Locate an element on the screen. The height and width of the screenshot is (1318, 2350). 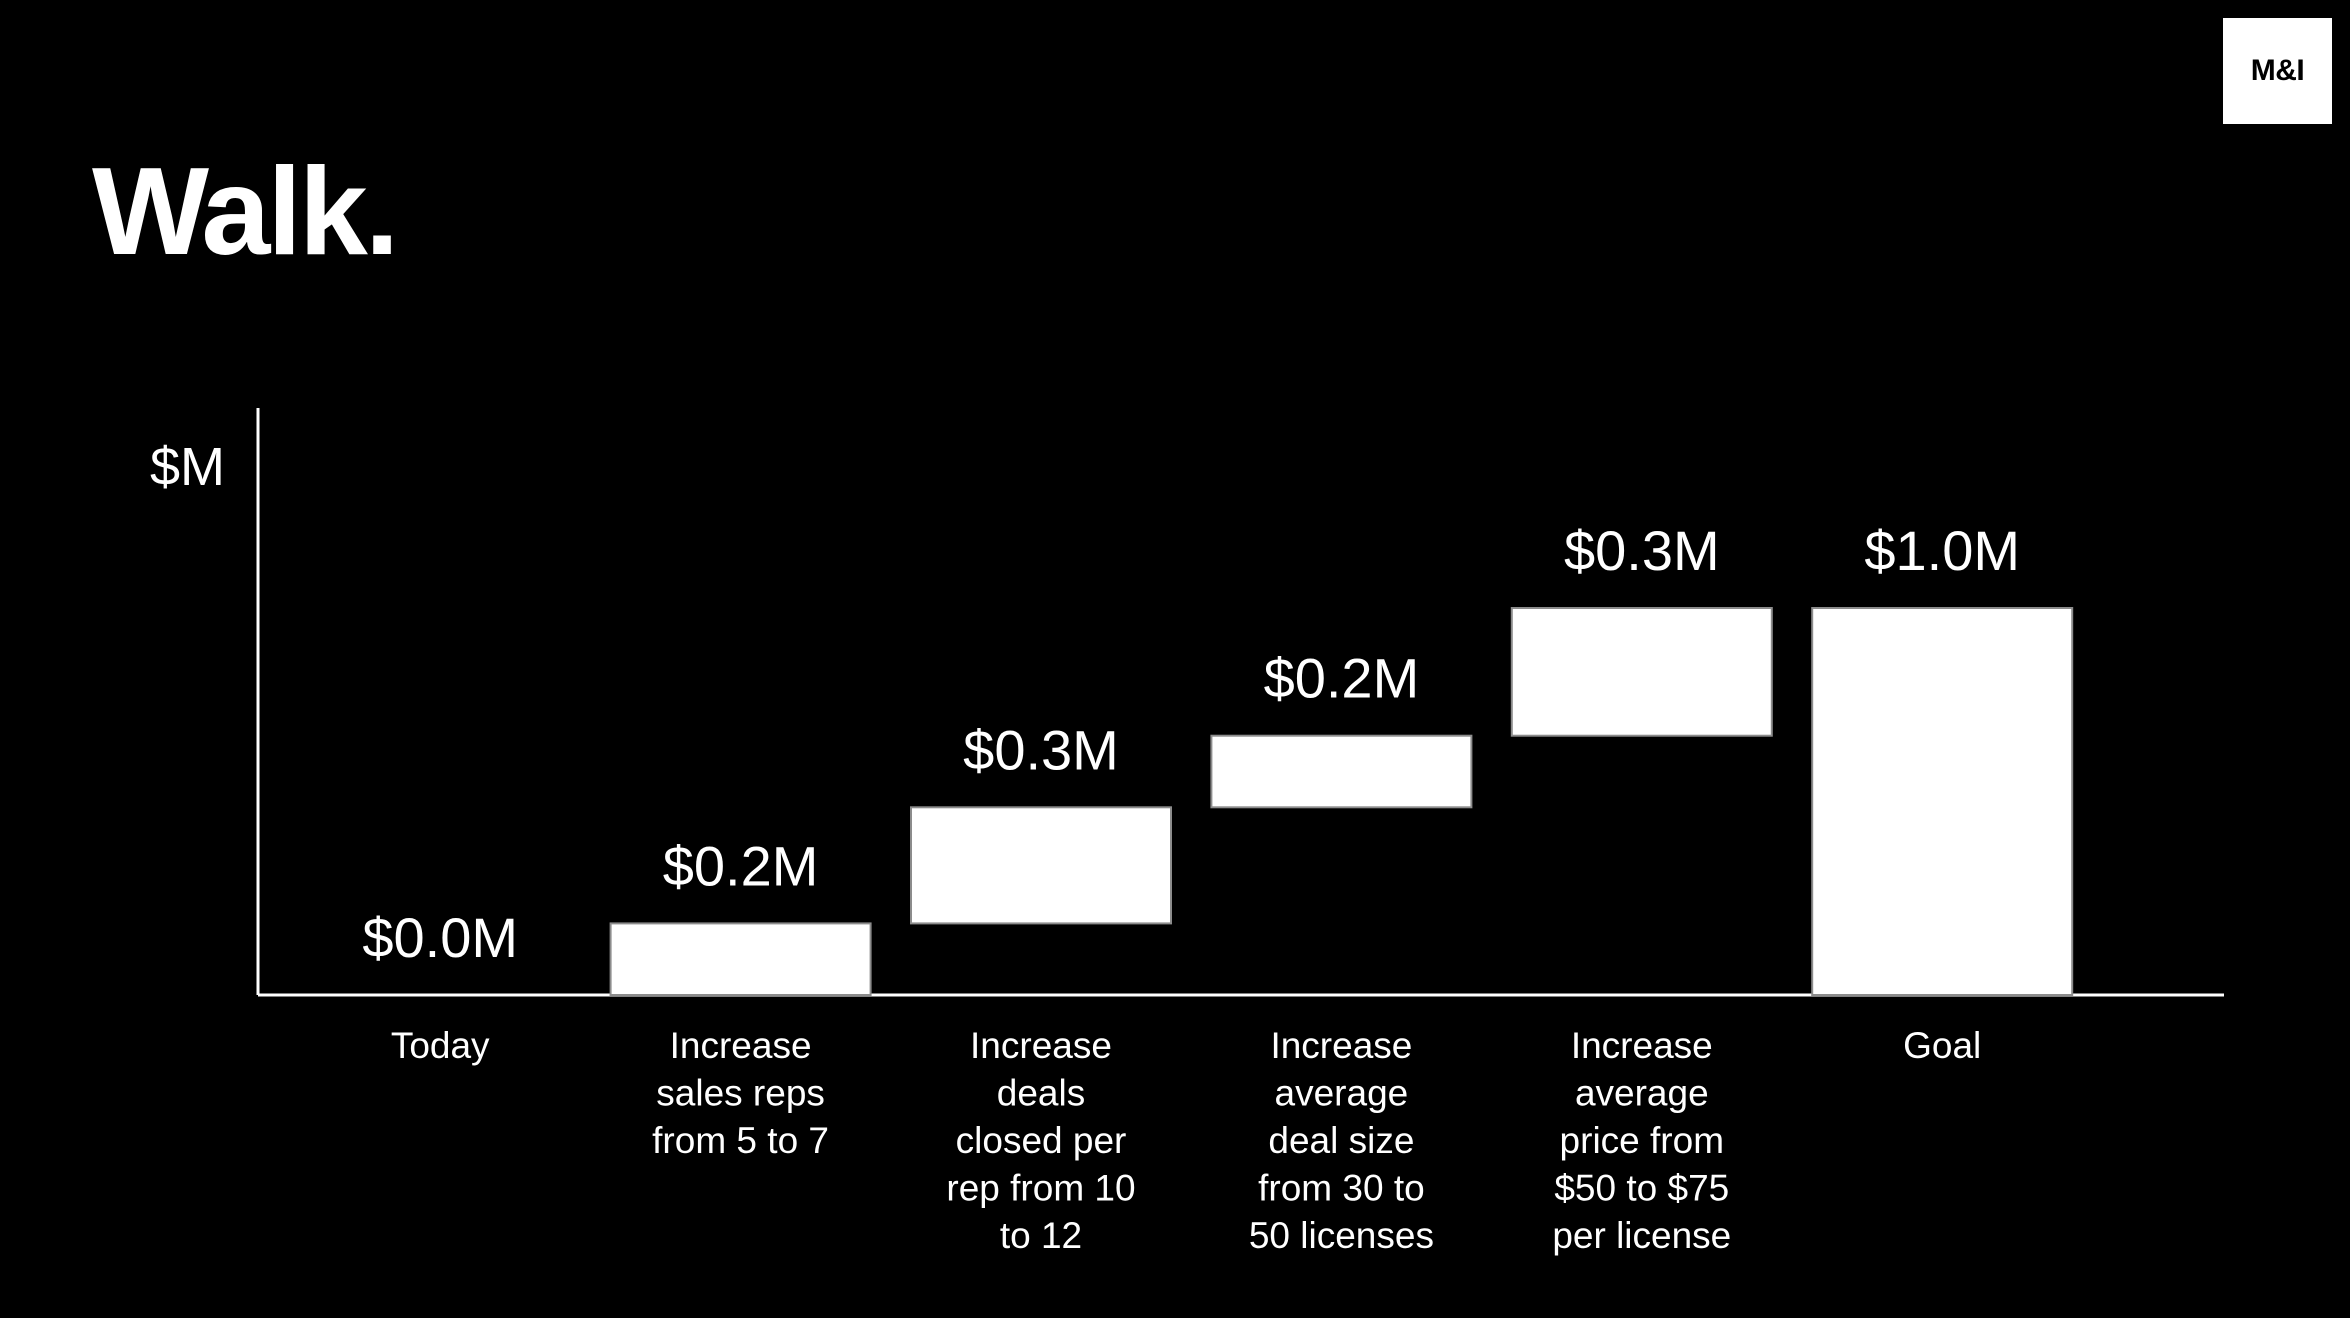
category-label-line: deal size is located at coordinates (1341, 1140).